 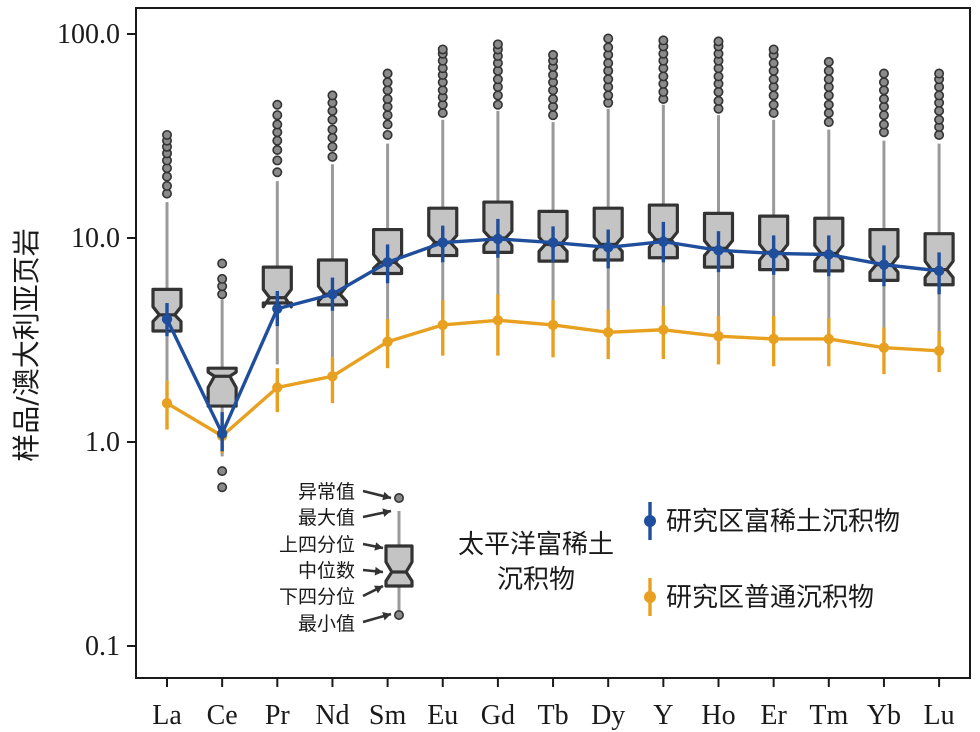 I want to click on box-Nd, so click(x=332, y=224).